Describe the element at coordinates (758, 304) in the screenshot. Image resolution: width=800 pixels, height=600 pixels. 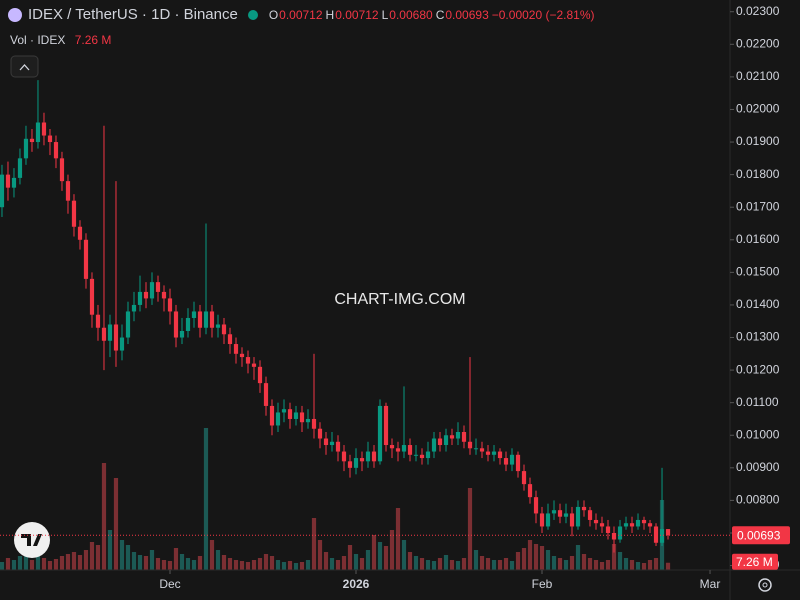
I see `y-tick-label: 0.01400` at that location.